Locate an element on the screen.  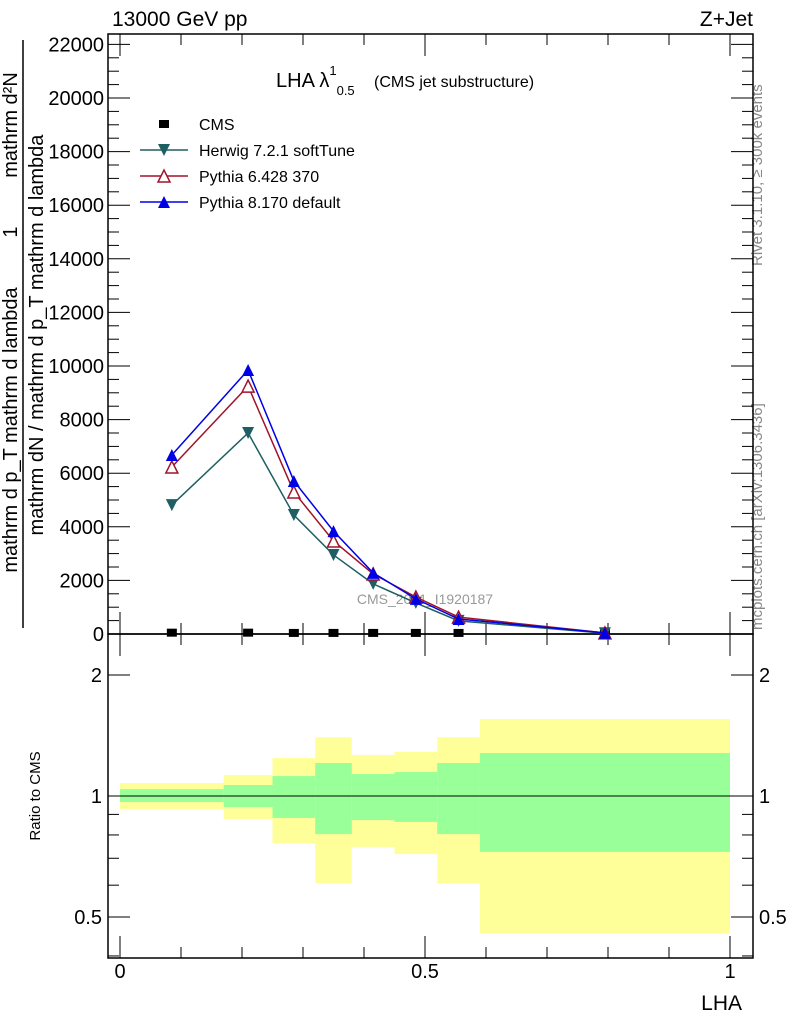
legend-label: Herwig 7.2.1 softTune is located at coordinates (277, 151).